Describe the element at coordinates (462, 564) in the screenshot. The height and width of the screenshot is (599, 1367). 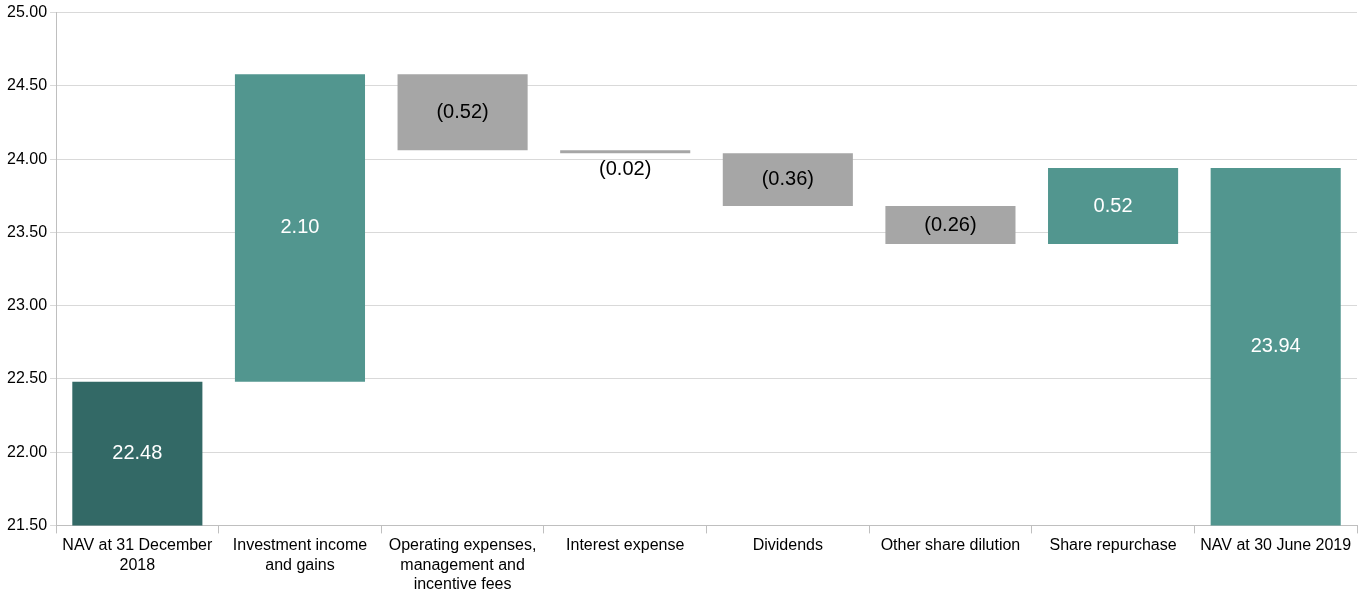
I see `x-tick-label: Operating expenses, management and incentive fees` at that location.